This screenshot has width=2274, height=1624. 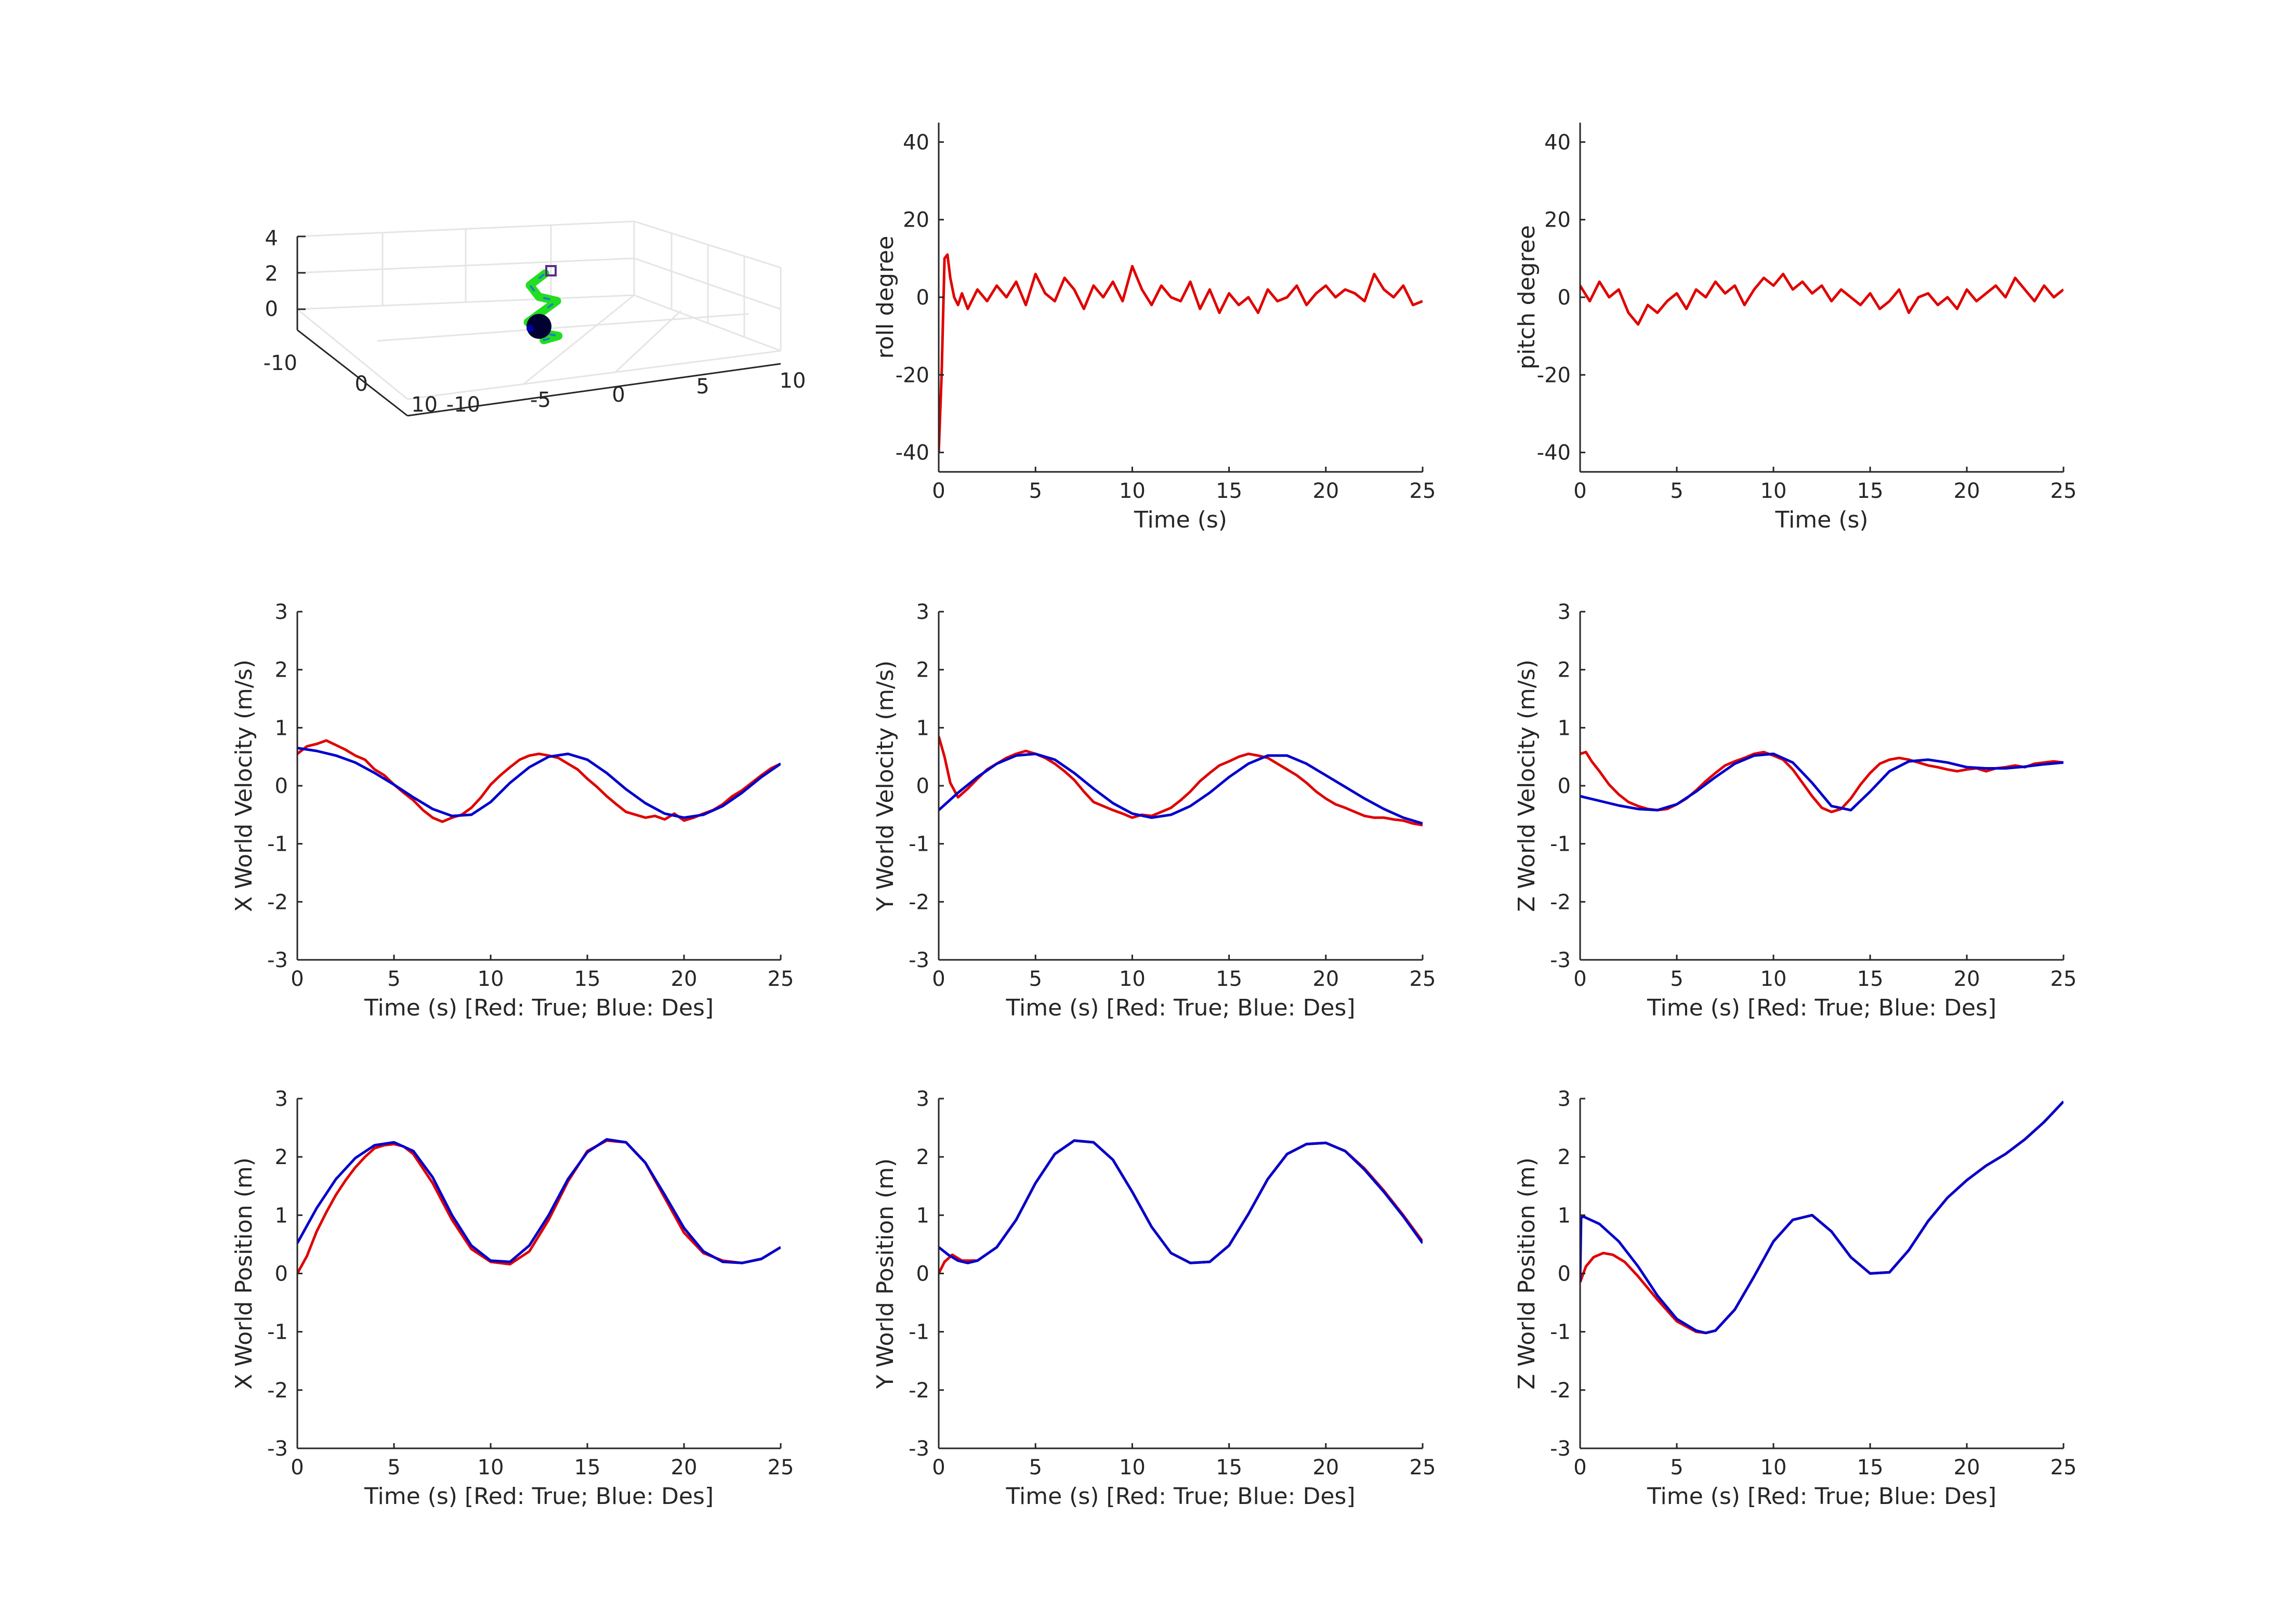 What do you see at coordinates (1181, 1201) in the screenshot?
I see `ypos-series-des-line` at bounding box center [1181, 1201].